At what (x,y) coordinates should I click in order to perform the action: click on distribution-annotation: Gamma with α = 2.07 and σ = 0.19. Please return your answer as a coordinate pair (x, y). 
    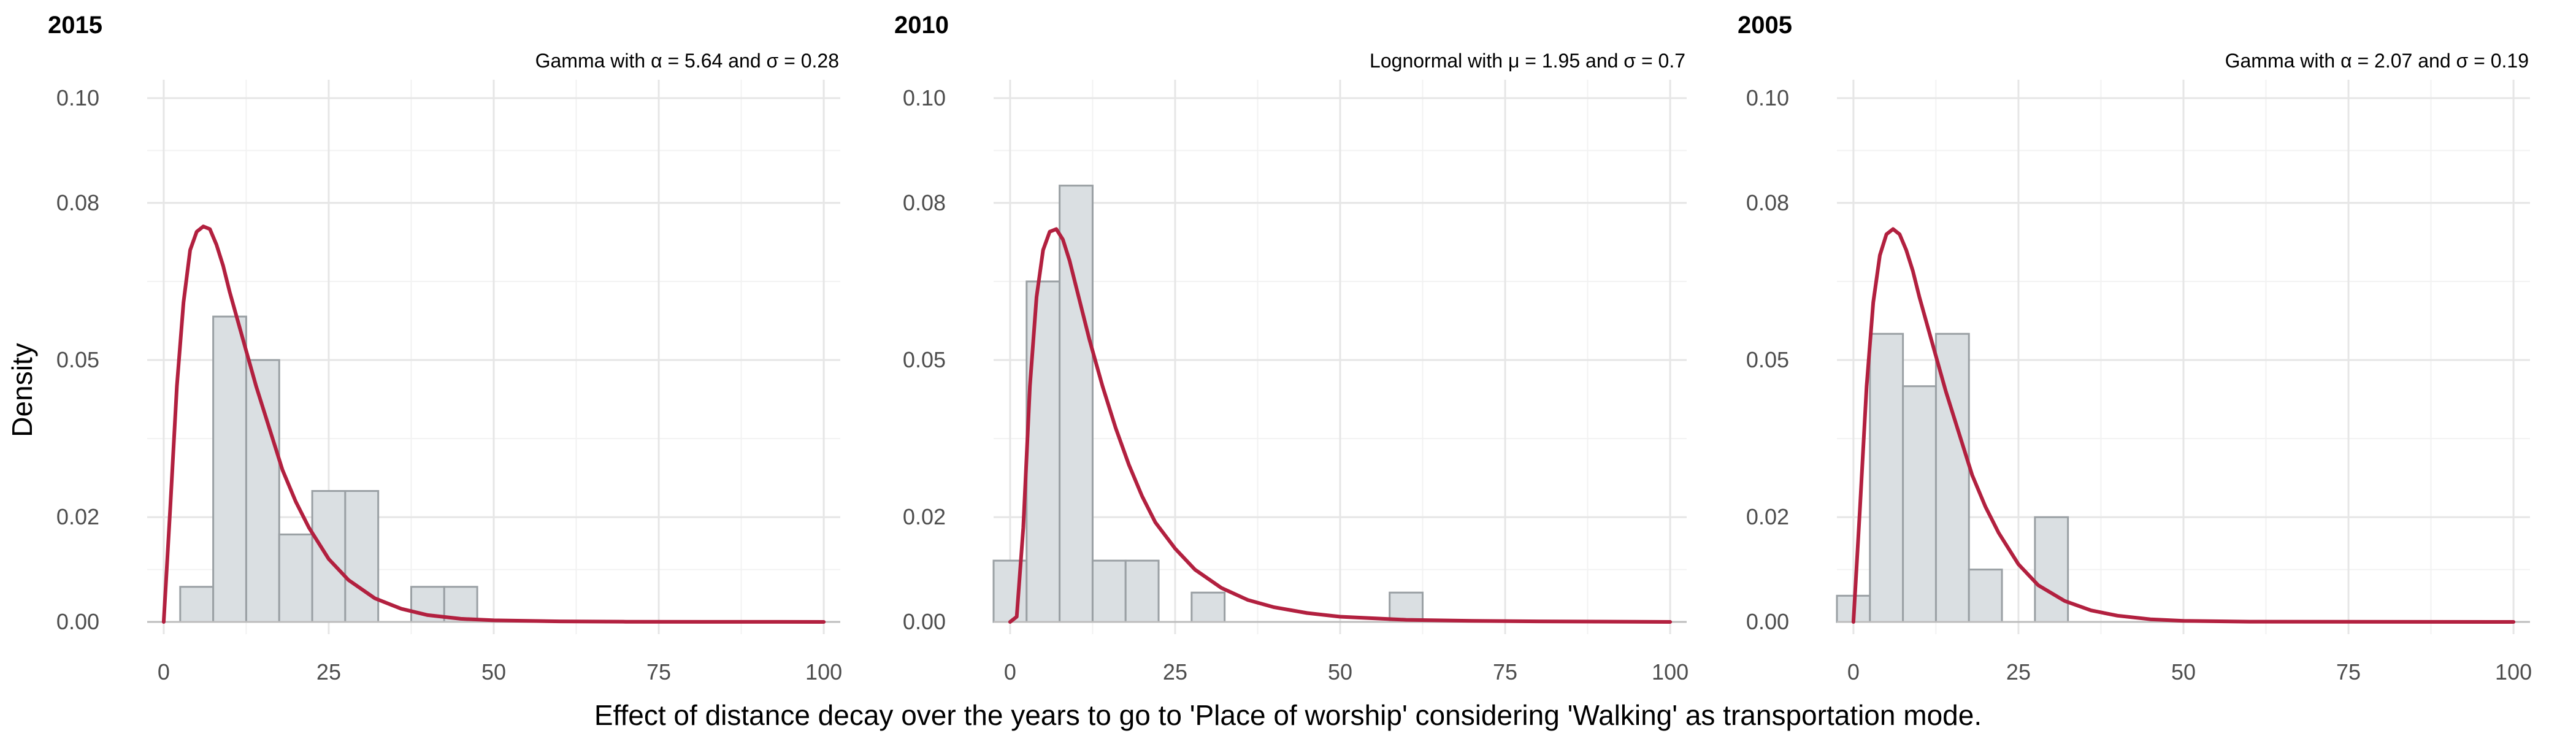
    Looking at the image, I should click on (2377, 61).